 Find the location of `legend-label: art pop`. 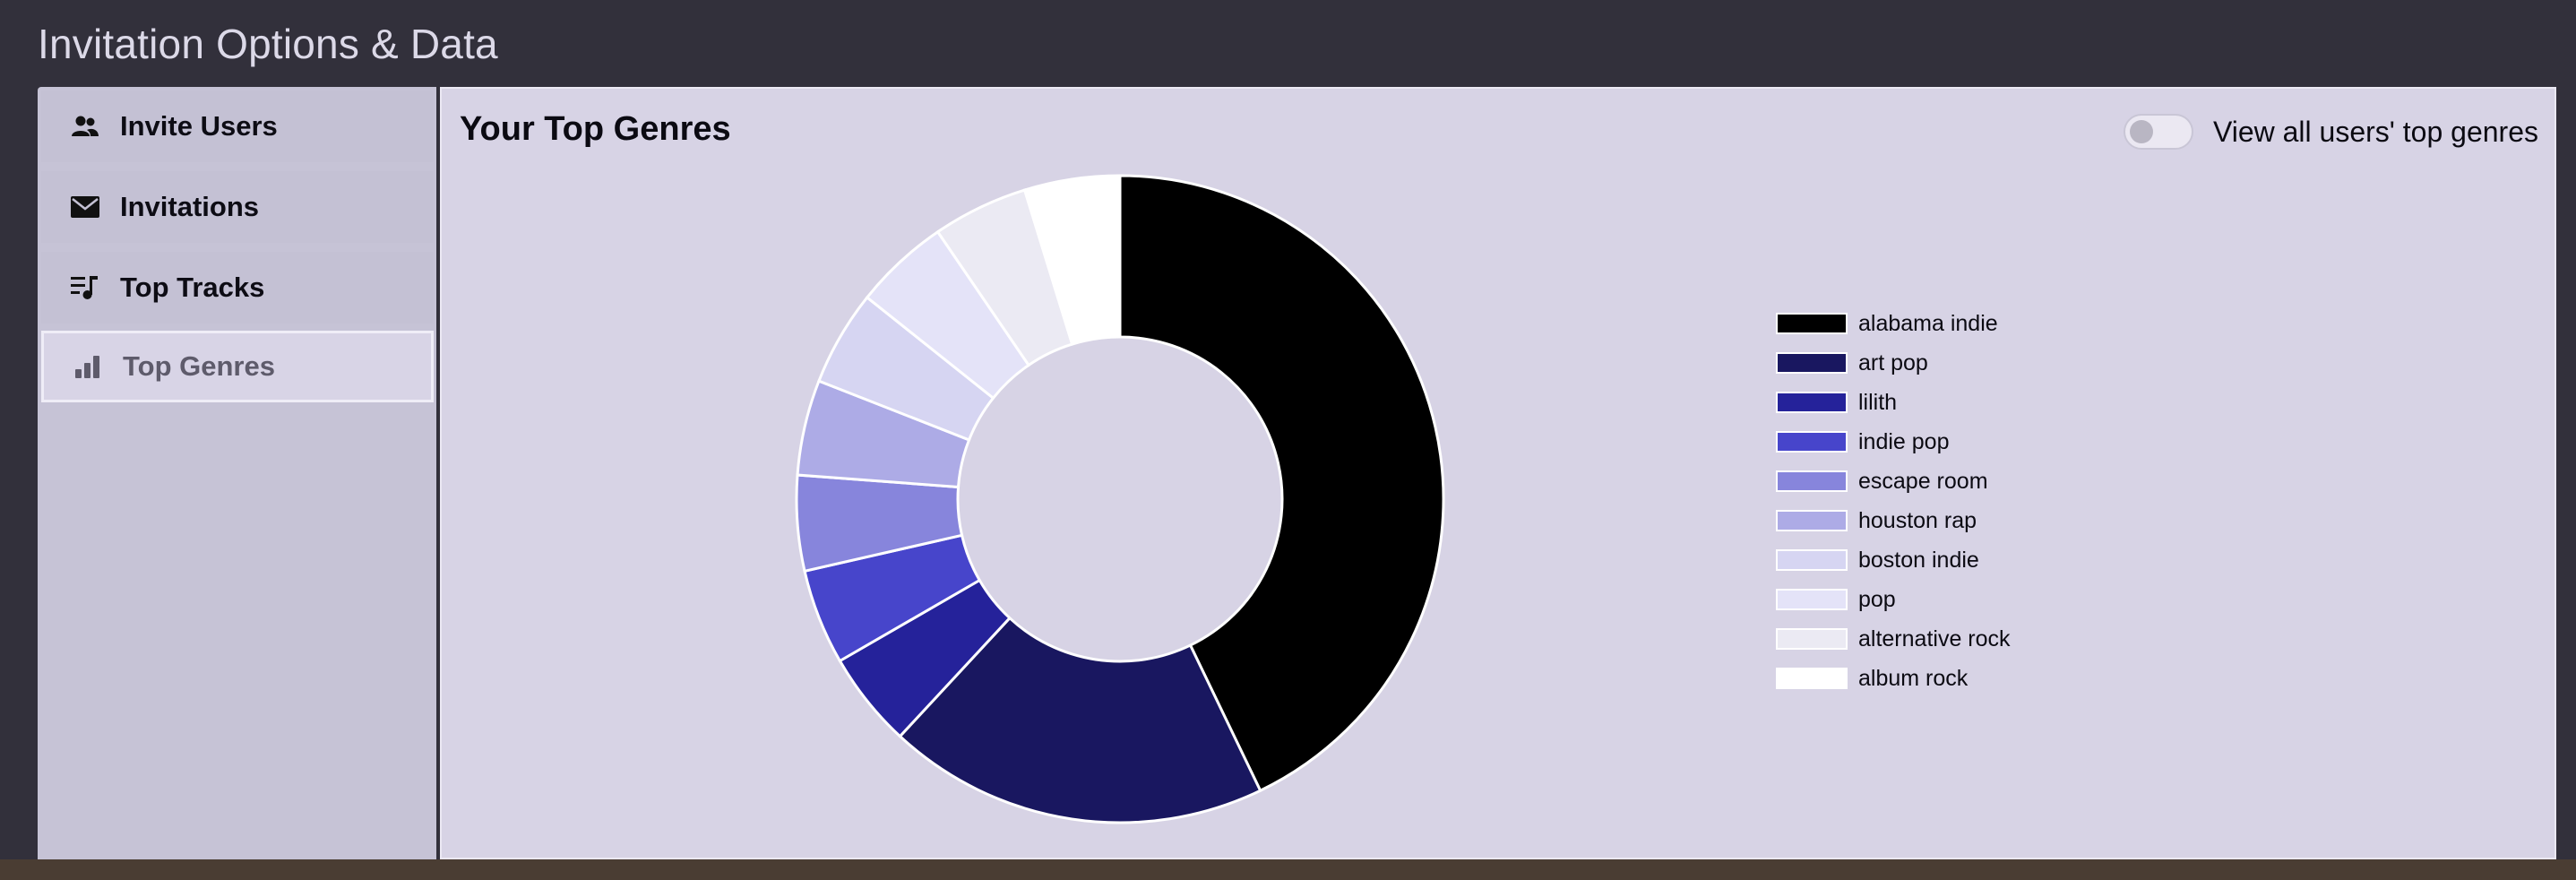

legend-label: art pop is located at coordinates (1893, 362).